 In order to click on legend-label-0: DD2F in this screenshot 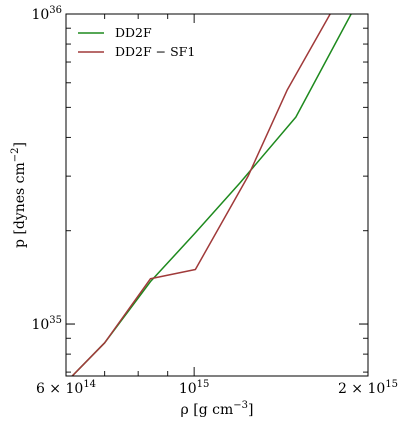, I will do `click(133, 32)`.